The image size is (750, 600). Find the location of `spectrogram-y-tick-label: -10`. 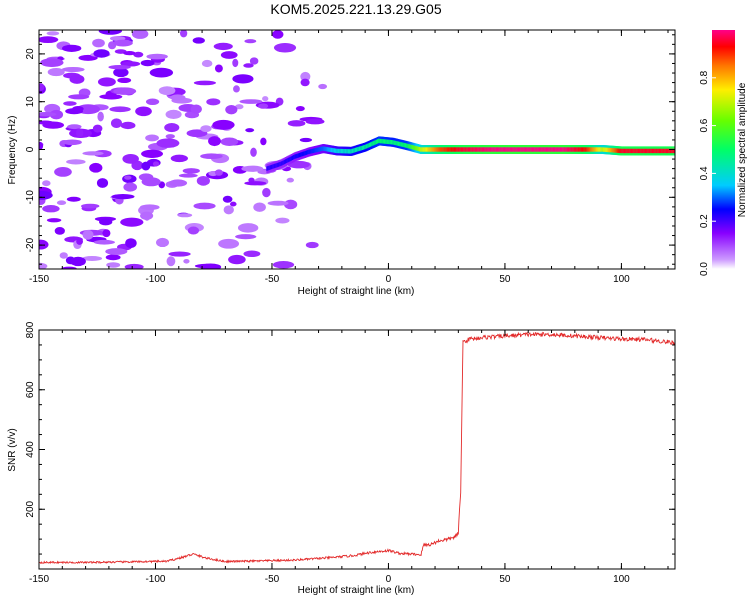

spectrogram-y-tick-label: -10 is located at coordinates (30, 197).